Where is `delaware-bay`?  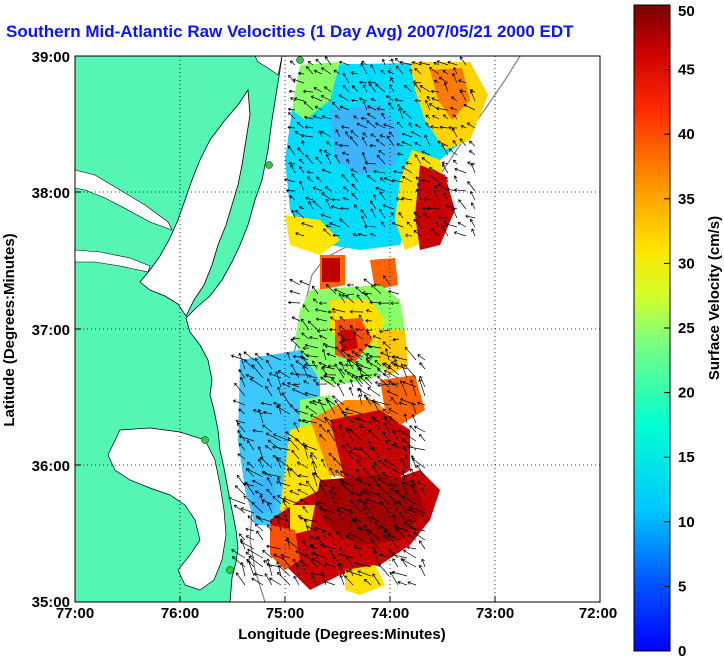 delaware-bay is located at coordinates (268, 66).